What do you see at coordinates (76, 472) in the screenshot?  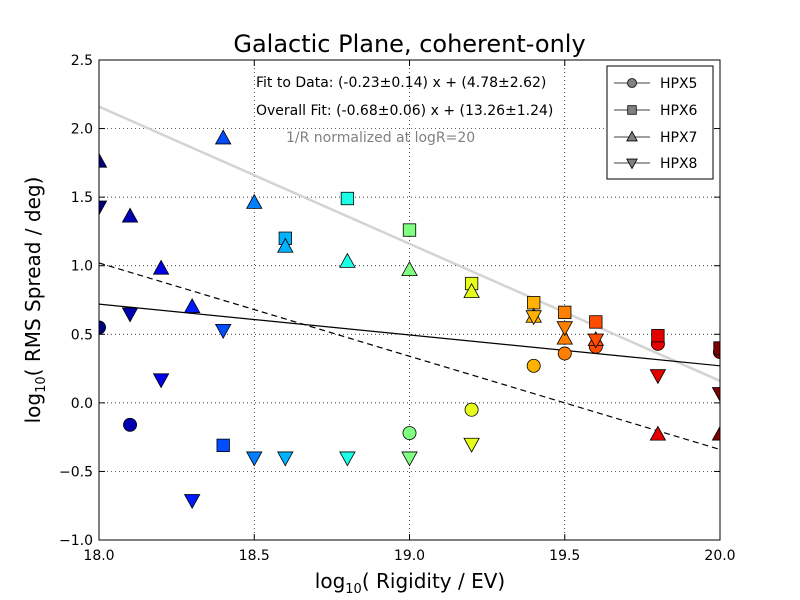 I see `y-tick-label: −0.5` at bounding box center [76, 472].